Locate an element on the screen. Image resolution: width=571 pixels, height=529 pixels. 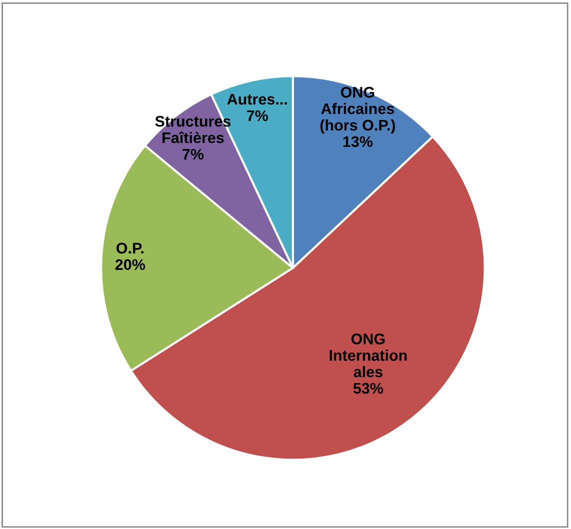
data-label: 20% is located at coordinates (130, 264).